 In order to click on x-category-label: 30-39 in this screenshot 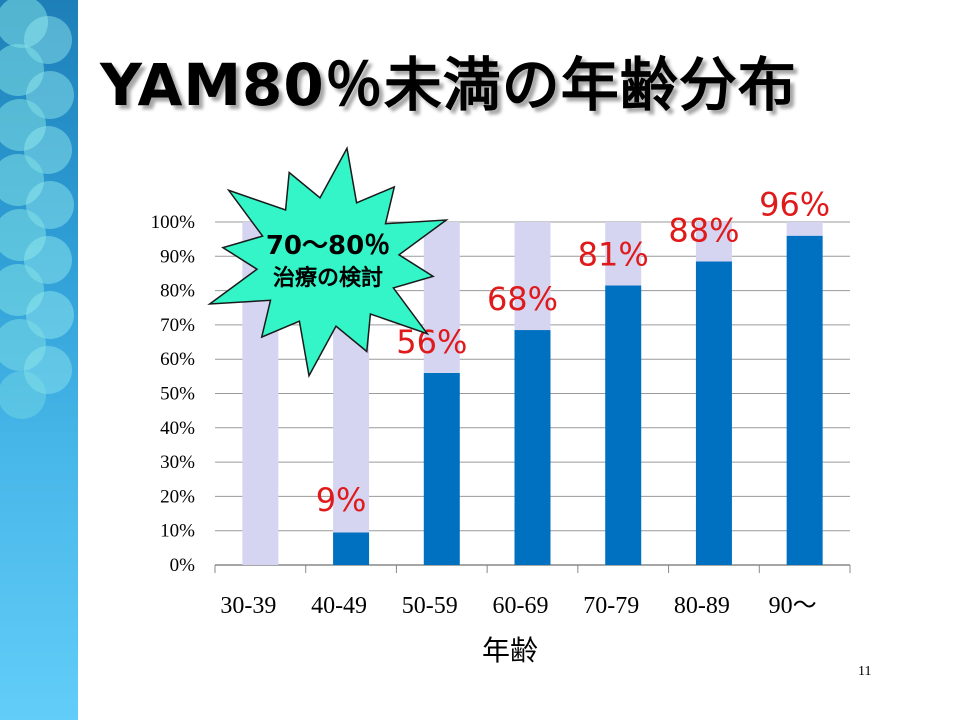, I will do `click(248, 606)`.